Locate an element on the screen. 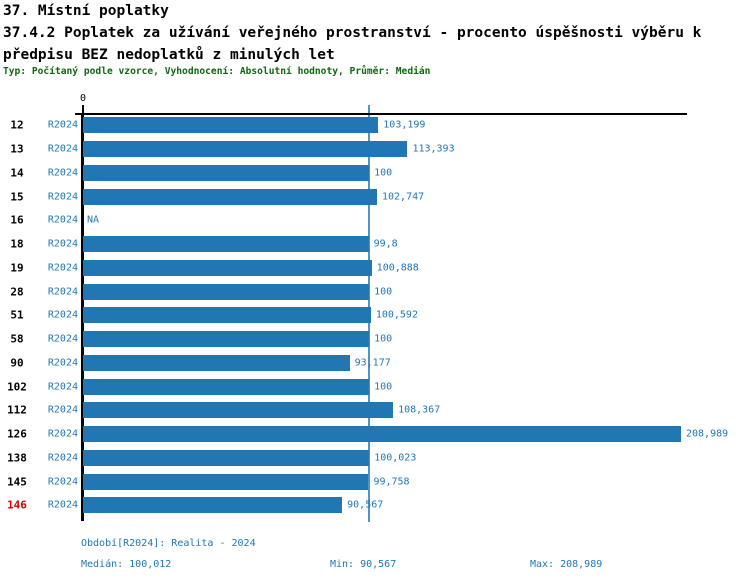  chart-title-line2: předpisu BEZ nedoplatků z minulých let is located at coordinates (169, 55).